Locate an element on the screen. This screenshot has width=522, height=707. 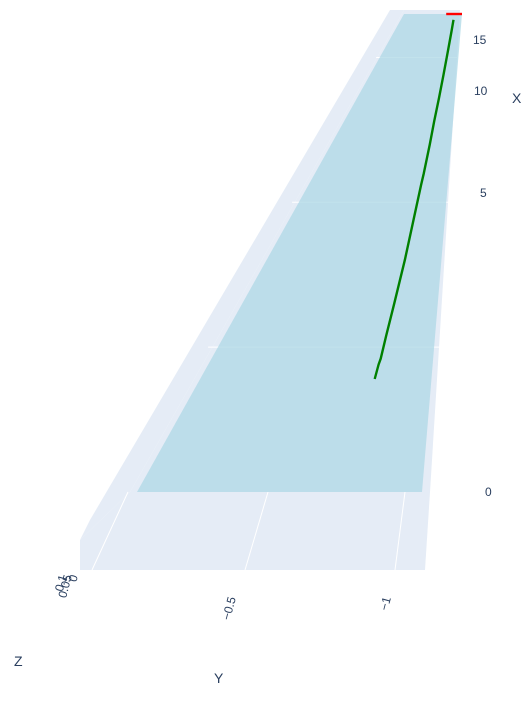
y-tick-label: −1 is located at coordinates (385, 603).